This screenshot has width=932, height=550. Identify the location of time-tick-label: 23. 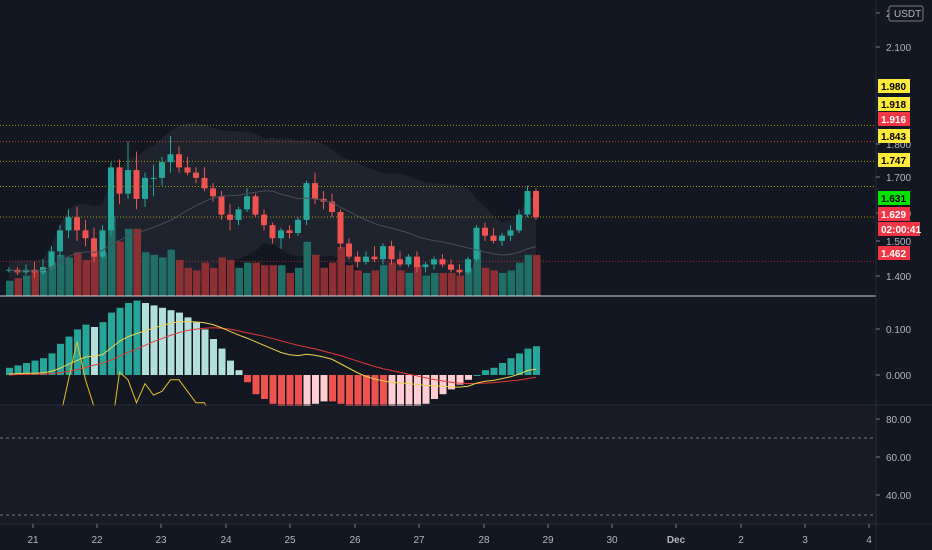
(161, 540).